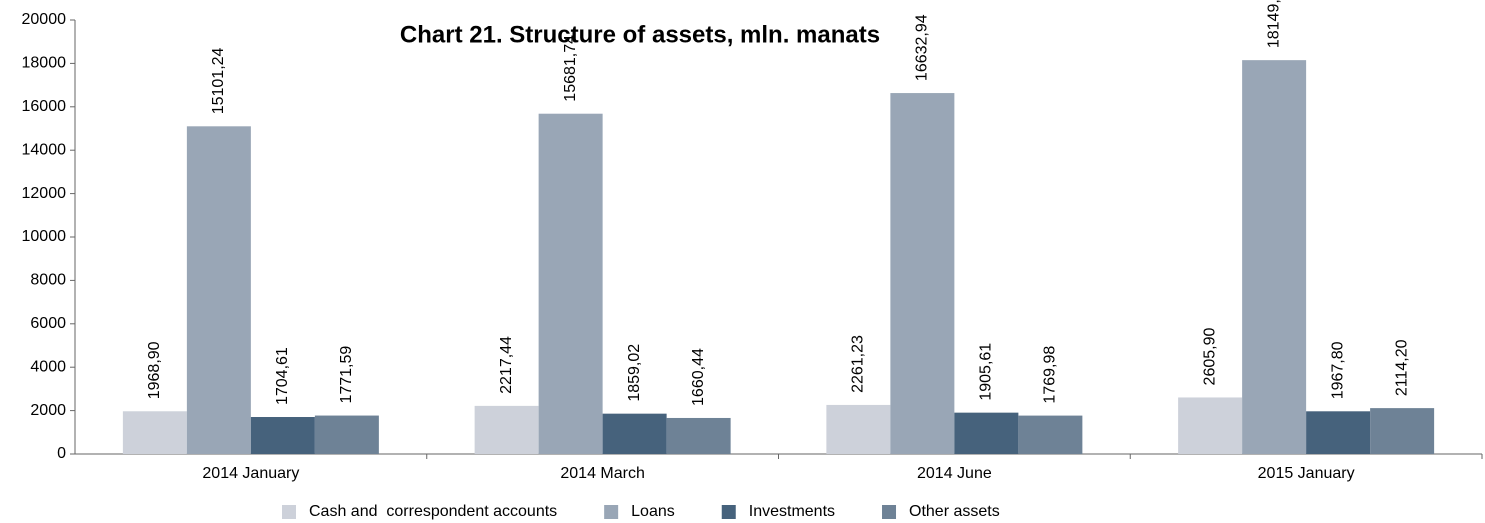 This screenshot has width=1485, height=523. What do you see at coordinates (954, 473) in the screenshot?
I see `x-tick-label: 2014 June` at bounding box center [954, 473].